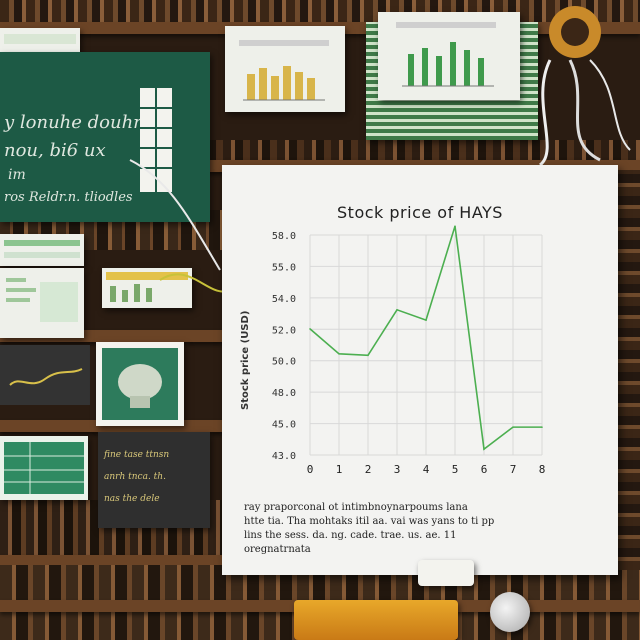 The height and width of the screenshot is (640, 640). I want to click on board-line: ros Reldr.n. tliodles, so click(68, 197).